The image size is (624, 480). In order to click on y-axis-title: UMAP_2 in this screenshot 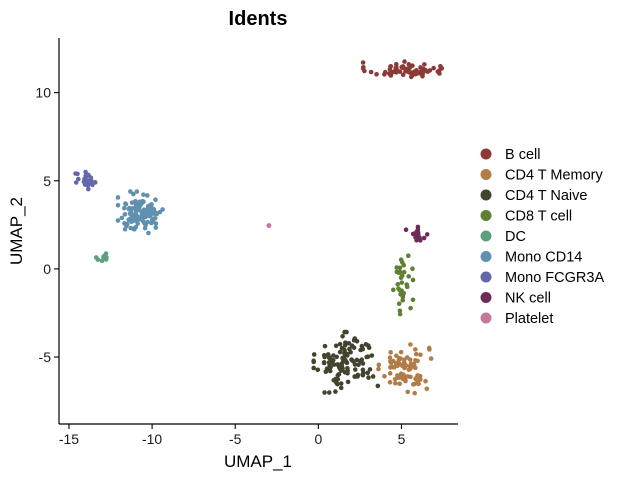, I will do `click(16, 231)`.